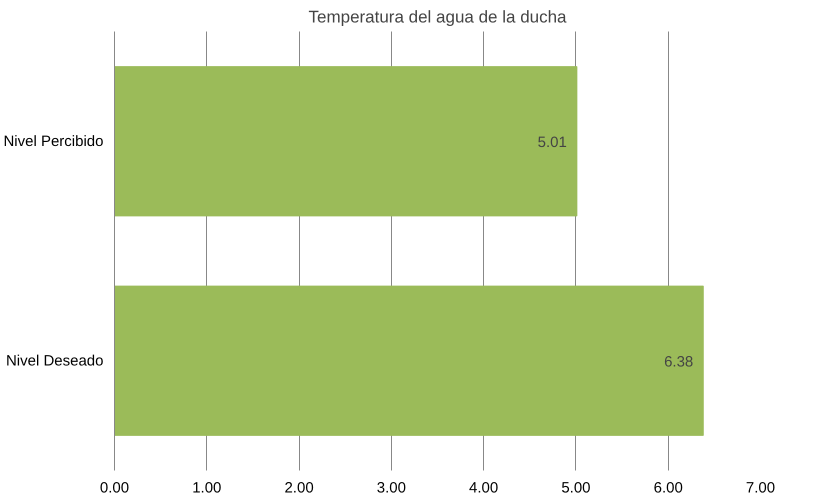 The height and width of the screenshot is (504, 829). I want to click on x-tick-label: 3.00, so click(391, 488).